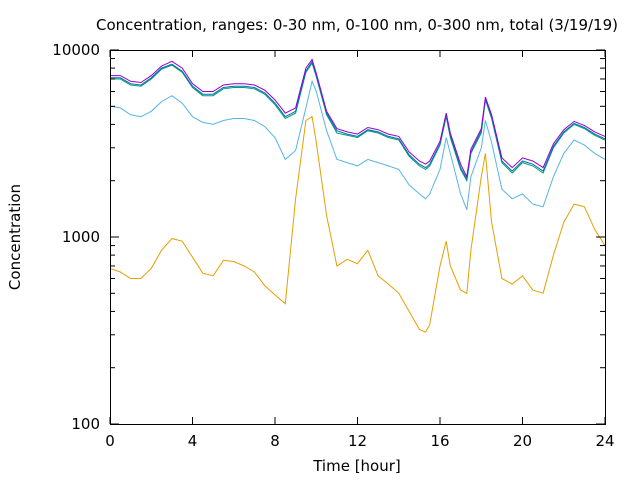 The height and width of the screenshot is (480, 640). I want to click on x-tick-label: 8, so click(275, 441).